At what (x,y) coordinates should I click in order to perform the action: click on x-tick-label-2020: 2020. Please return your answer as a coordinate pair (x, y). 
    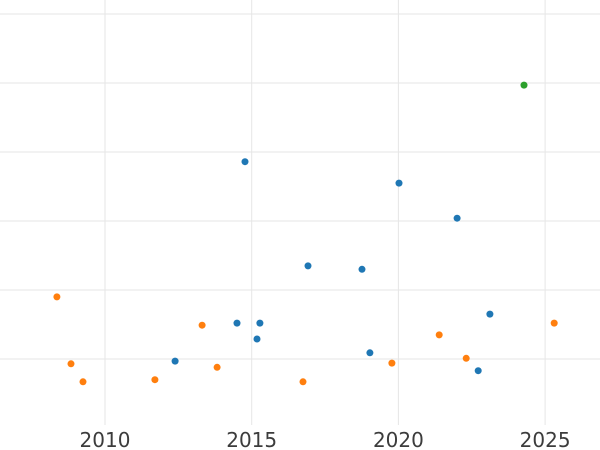
    Looking at the image, I should click on (398, 439).